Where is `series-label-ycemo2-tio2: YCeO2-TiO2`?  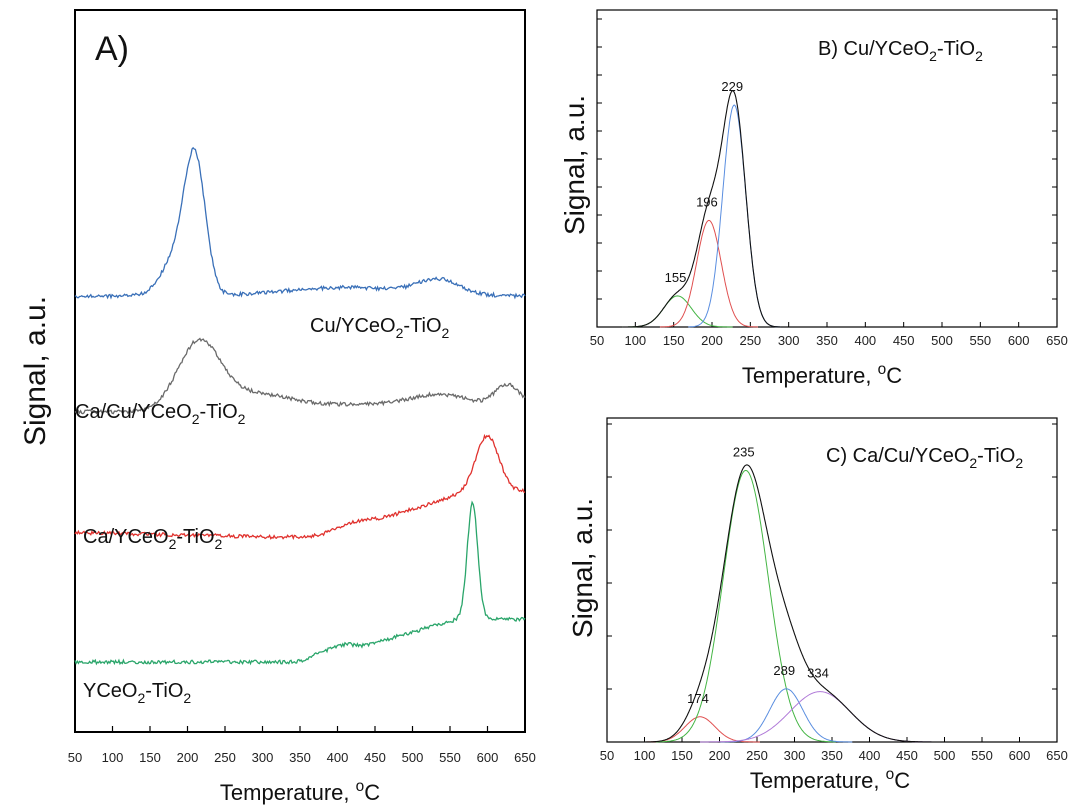 series-label-ycemo2-tio2: YCeO2-TiO2 is located at coordinates (137, 693).